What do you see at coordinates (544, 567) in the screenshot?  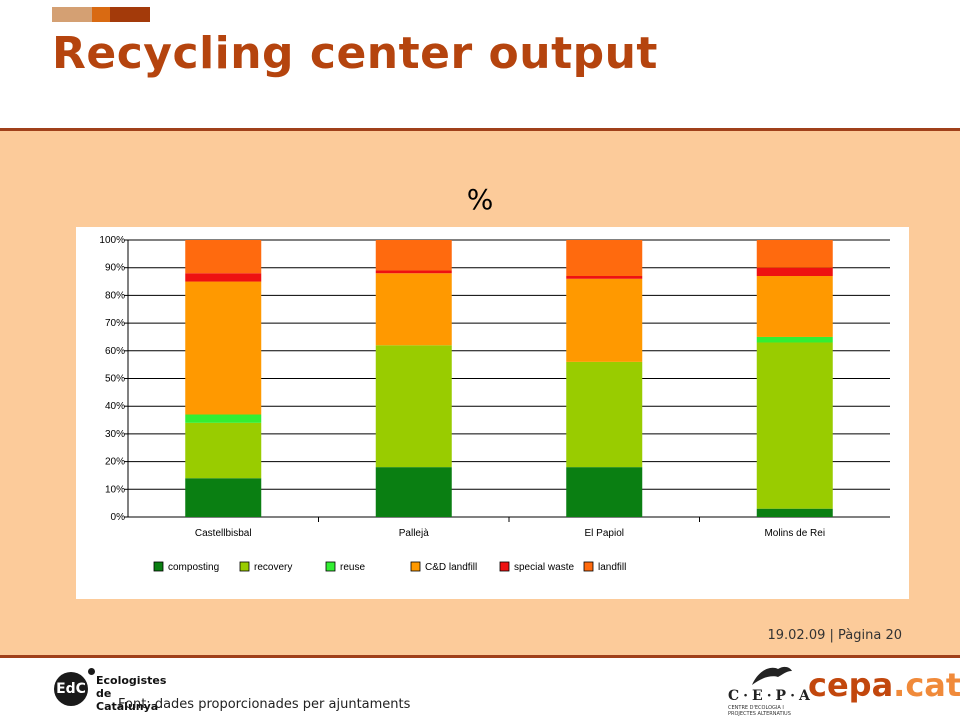 I see `legend-label: special waste` at bounding box center [544, 567].